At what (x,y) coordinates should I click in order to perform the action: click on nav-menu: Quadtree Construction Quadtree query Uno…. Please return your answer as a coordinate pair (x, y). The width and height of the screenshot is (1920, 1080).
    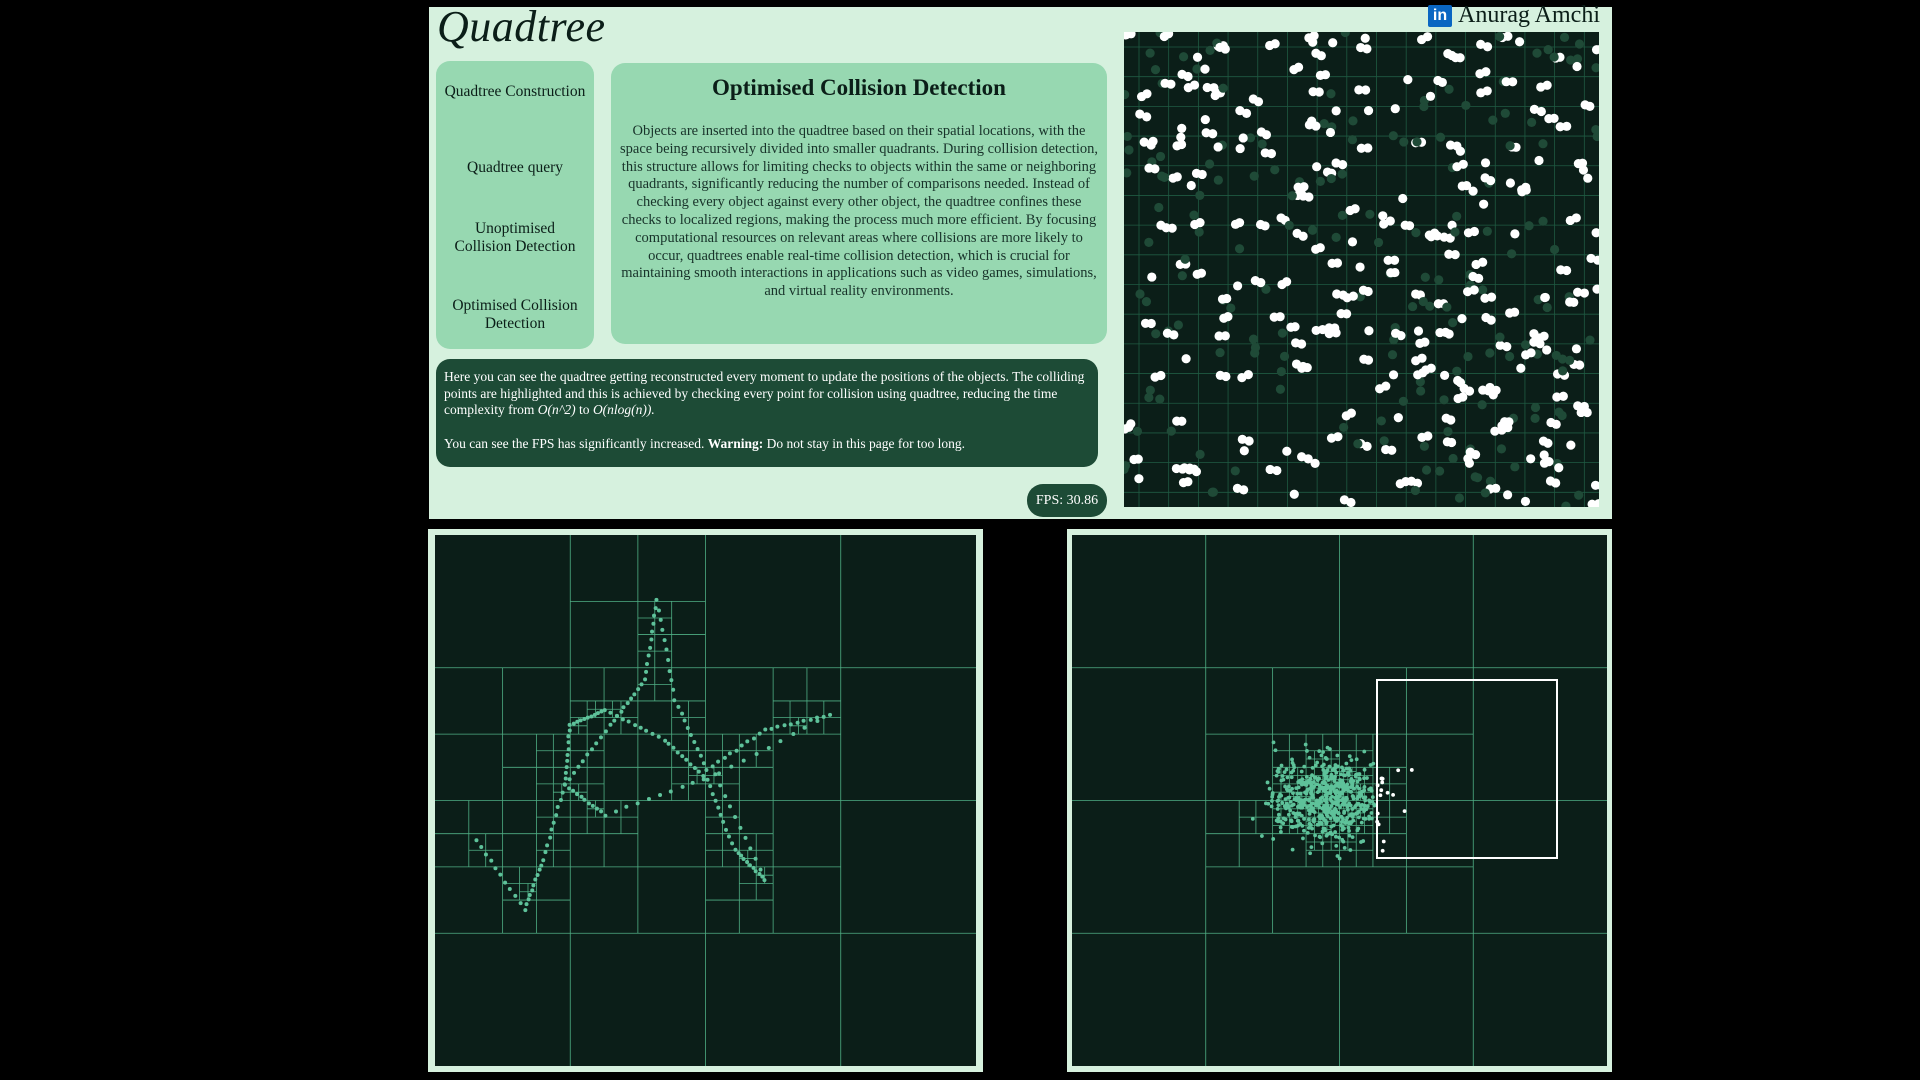
    Looking at the image, I should click on (515, 205).